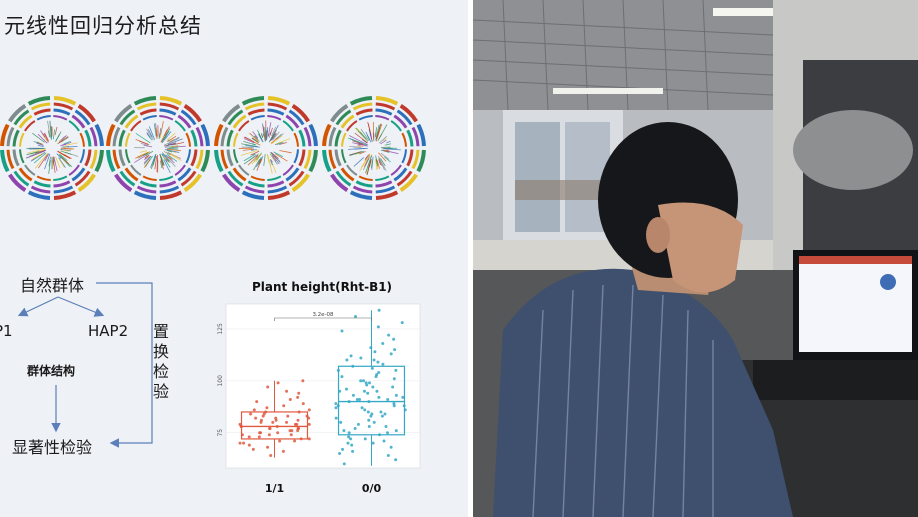  Describe the element at coordinates (38, 306) in the screenshot. I see `arrow-to-hap1` at that location.